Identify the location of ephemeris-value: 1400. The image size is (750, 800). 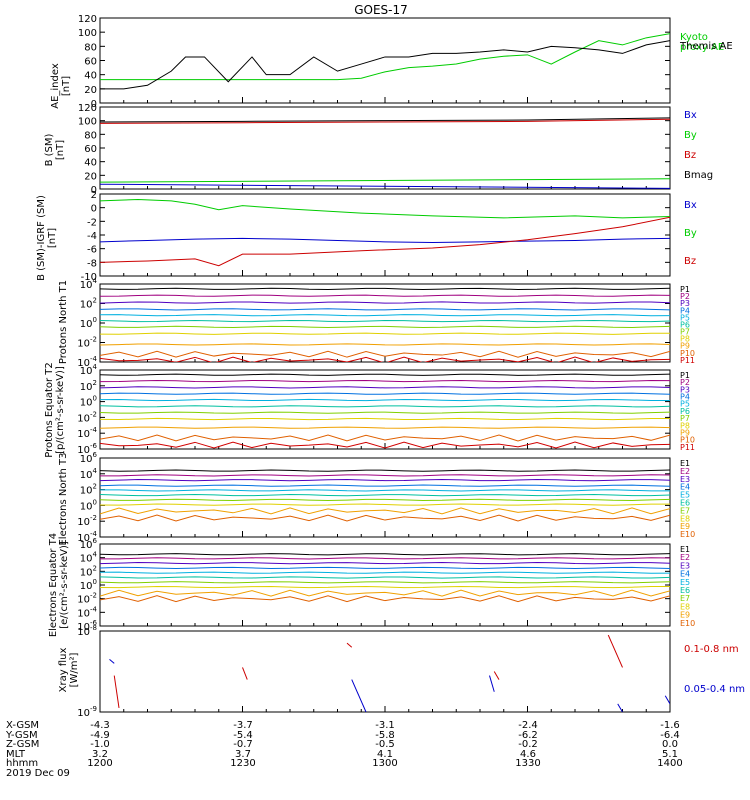
(669, 763).